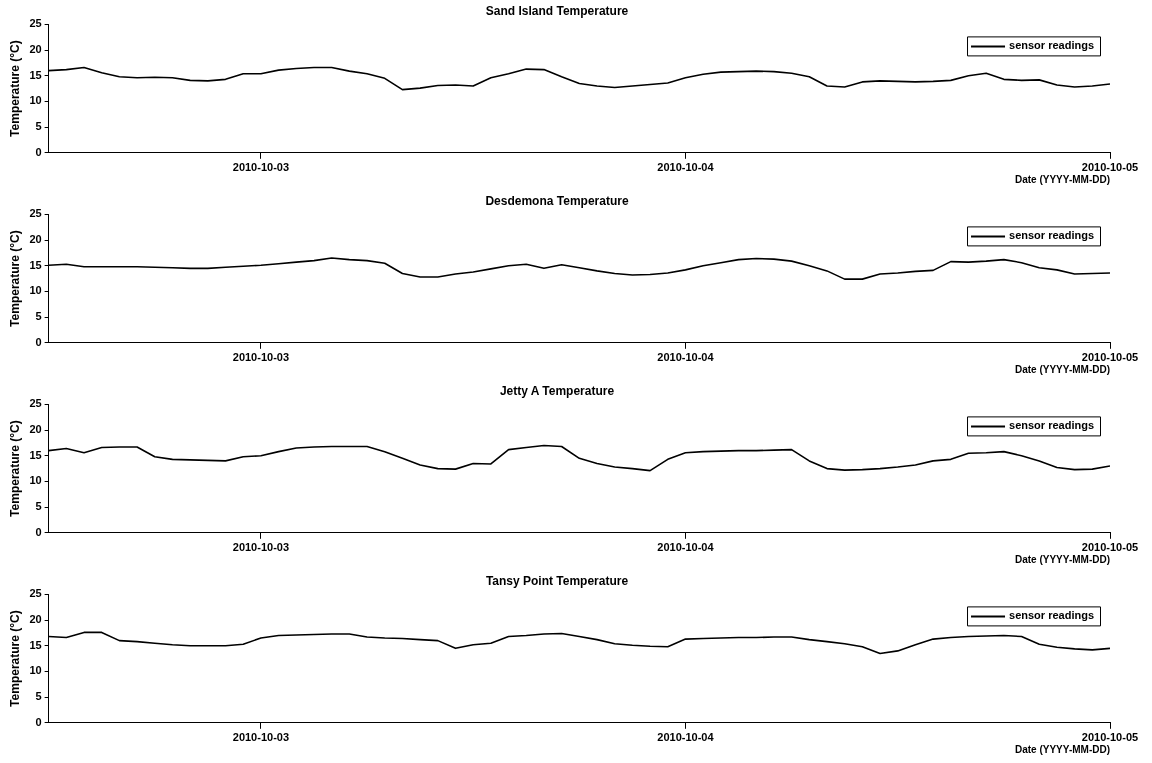 The image size is (1152, 763). Describe the element at coordinates (557, 390) in the screenshot. I see `chart-title: Jetty A Temperature` at that location.